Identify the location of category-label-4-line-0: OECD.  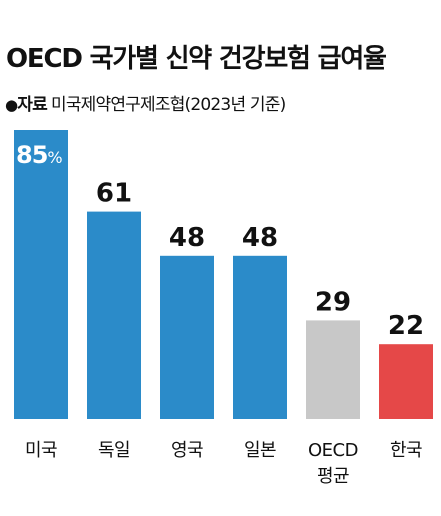
(333, 450).